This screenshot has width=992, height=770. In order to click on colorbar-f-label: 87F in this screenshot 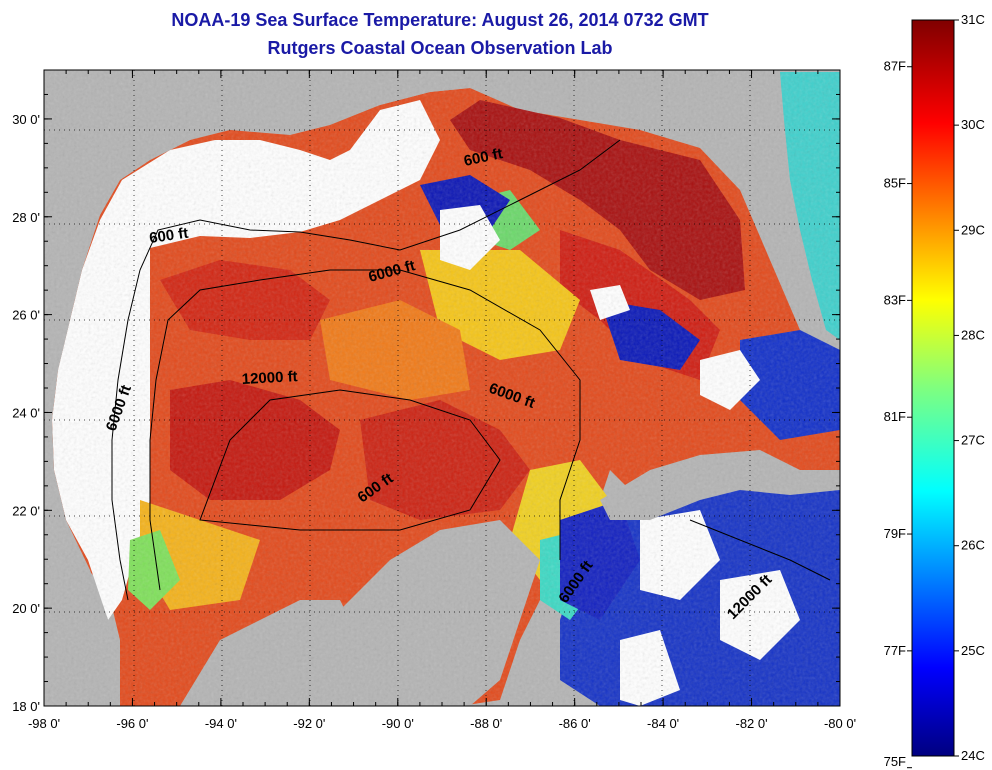, I will do `click(895, 66)`.